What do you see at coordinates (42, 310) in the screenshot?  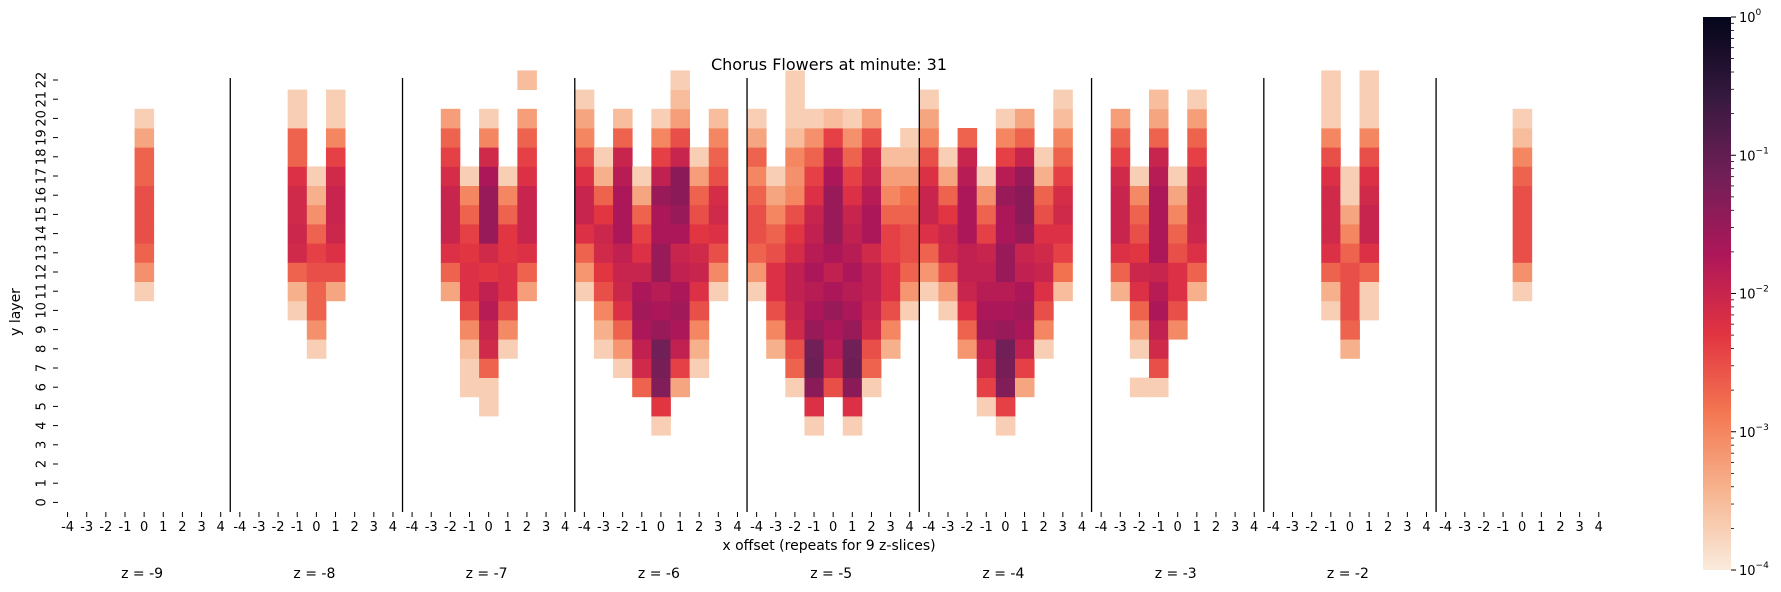 I see `y-tick-label: 10` at bounding box center [42, 310].